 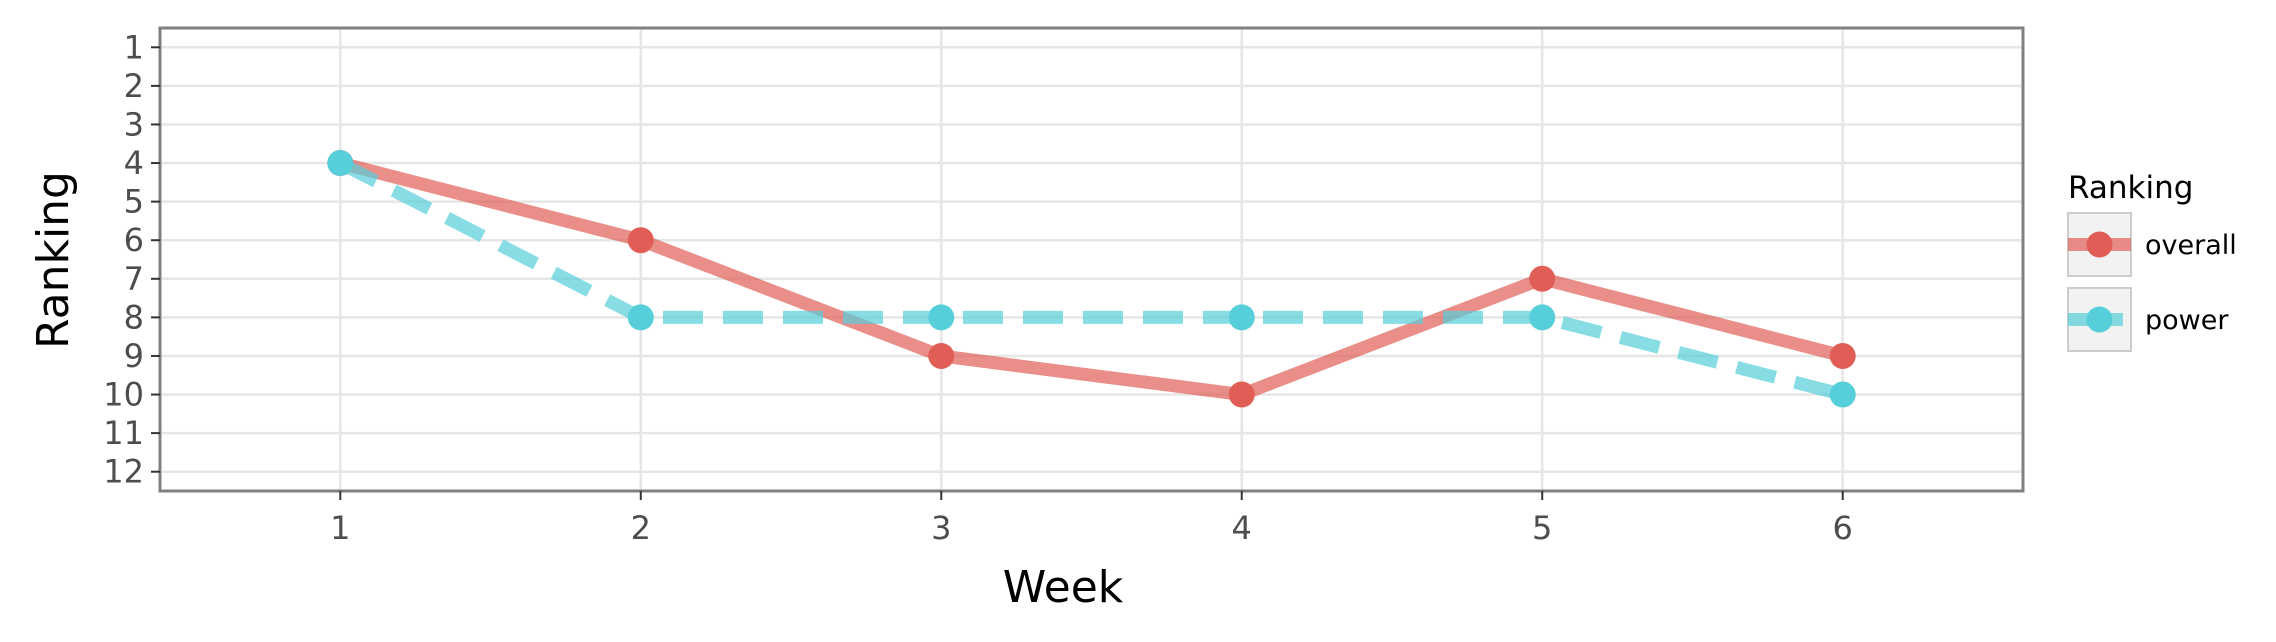 I want to click on y-tick-label: 3, so click(x=134, y=124).